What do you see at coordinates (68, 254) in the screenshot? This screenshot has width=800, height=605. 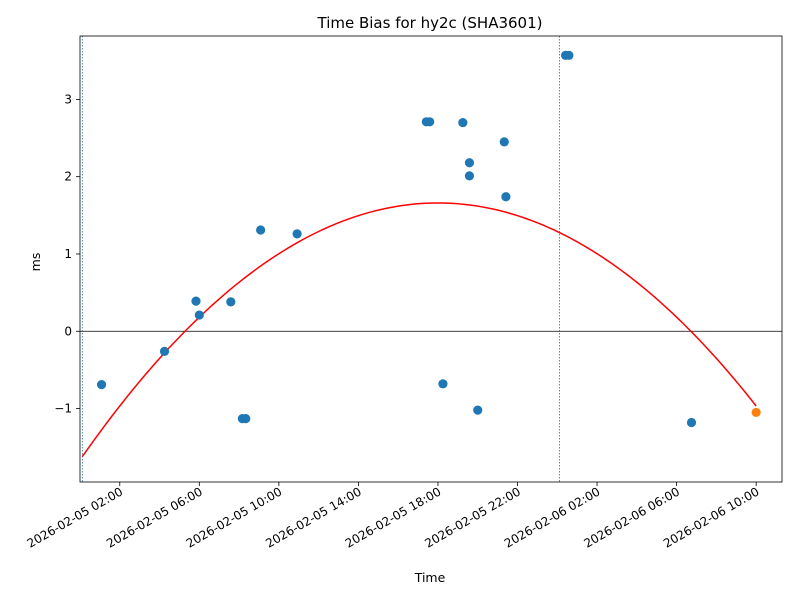 I see `y-tick-label: 1` at bounding box center [68, 254].